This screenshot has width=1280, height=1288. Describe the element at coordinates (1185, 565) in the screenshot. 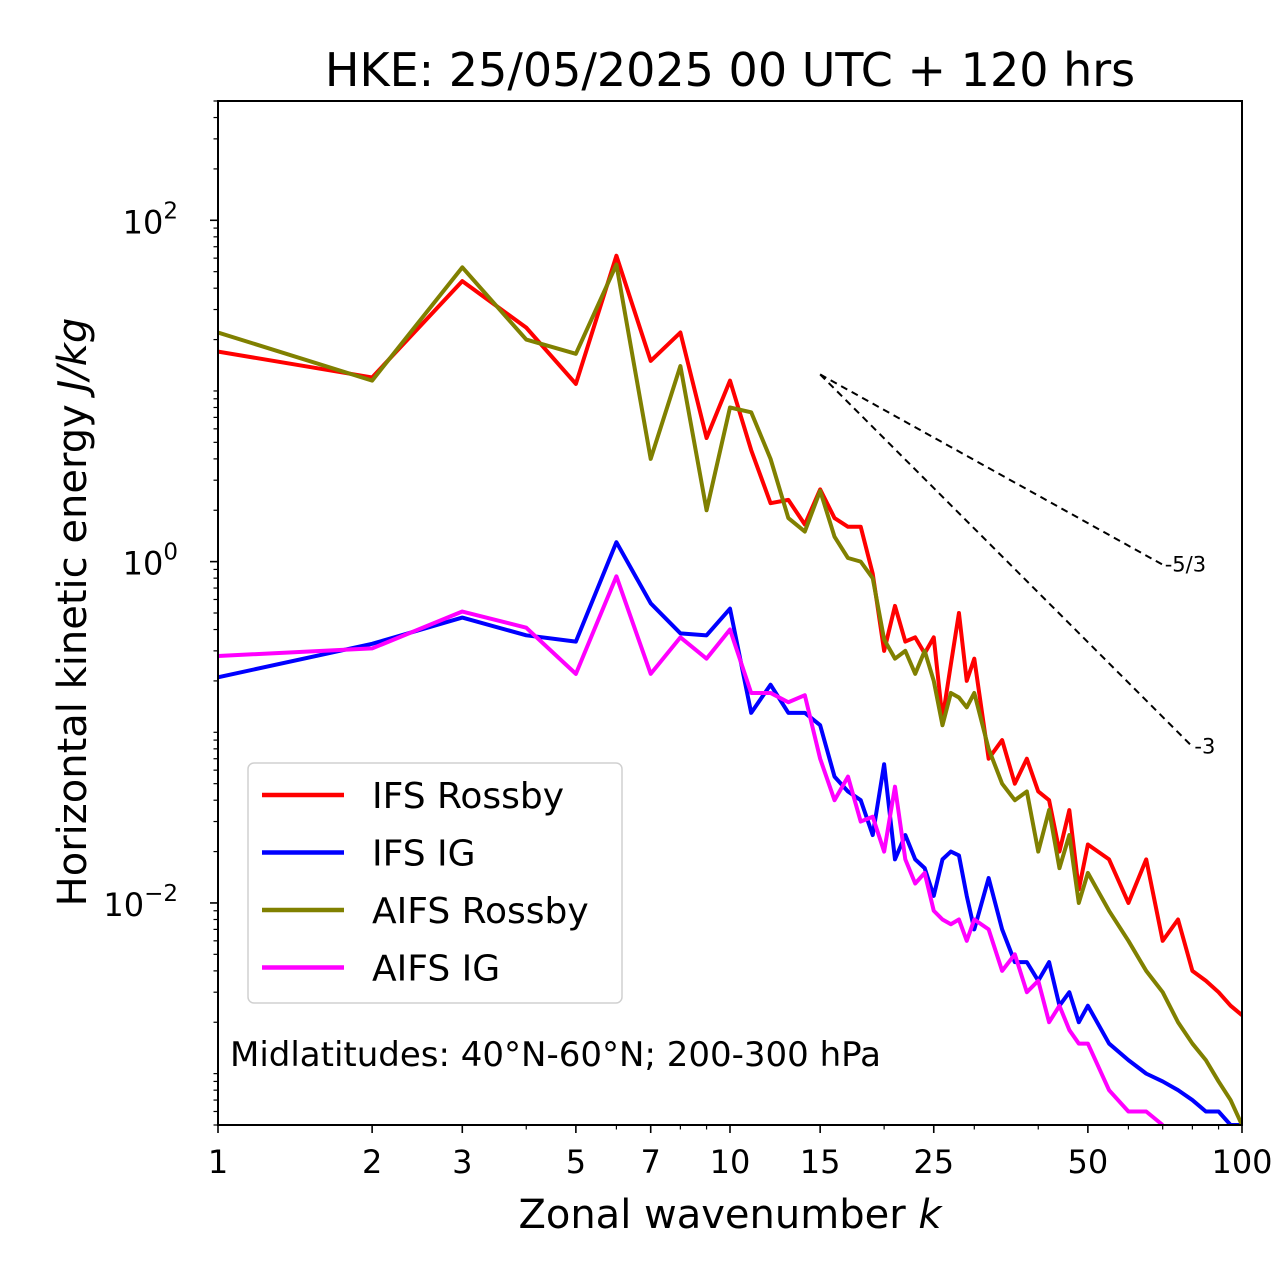

I see `reference-slope-label: -5/3` at that location.